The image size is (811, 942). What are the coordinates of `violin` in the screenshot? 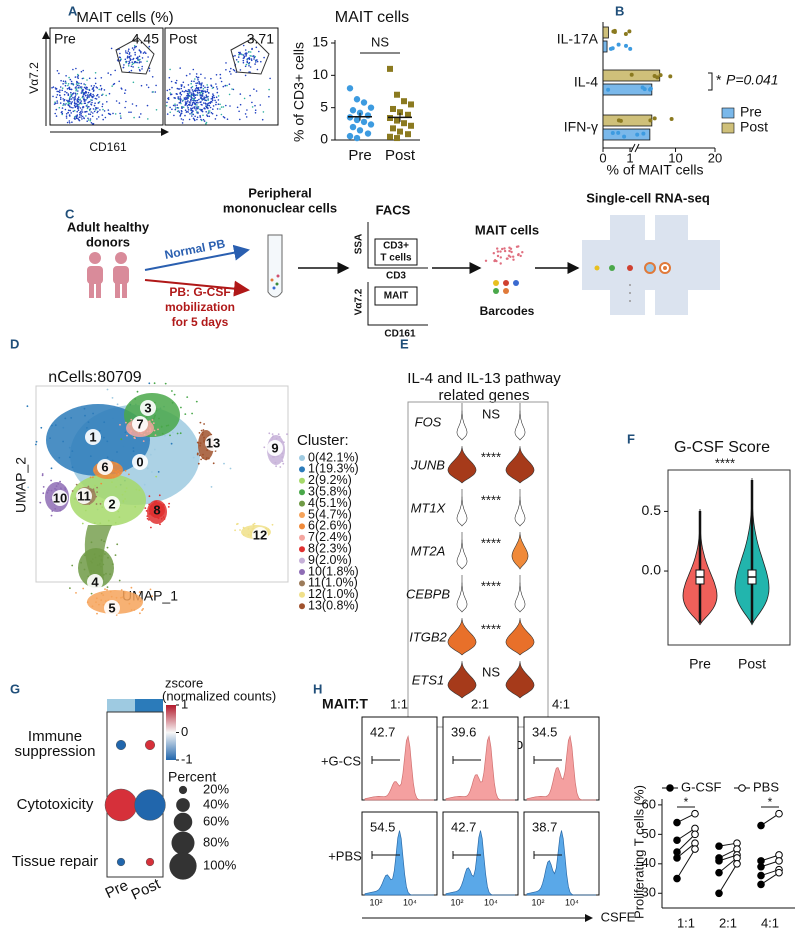 It's located at (520, 637).